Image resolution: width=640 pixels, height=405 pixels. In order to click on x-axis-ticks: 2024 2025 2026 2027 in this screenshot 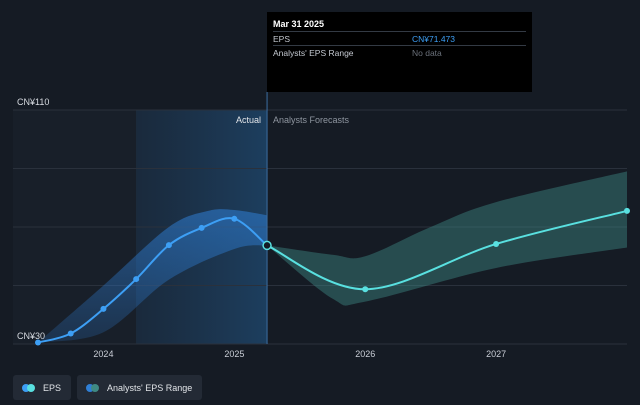, I will do `click(299, 354)`.